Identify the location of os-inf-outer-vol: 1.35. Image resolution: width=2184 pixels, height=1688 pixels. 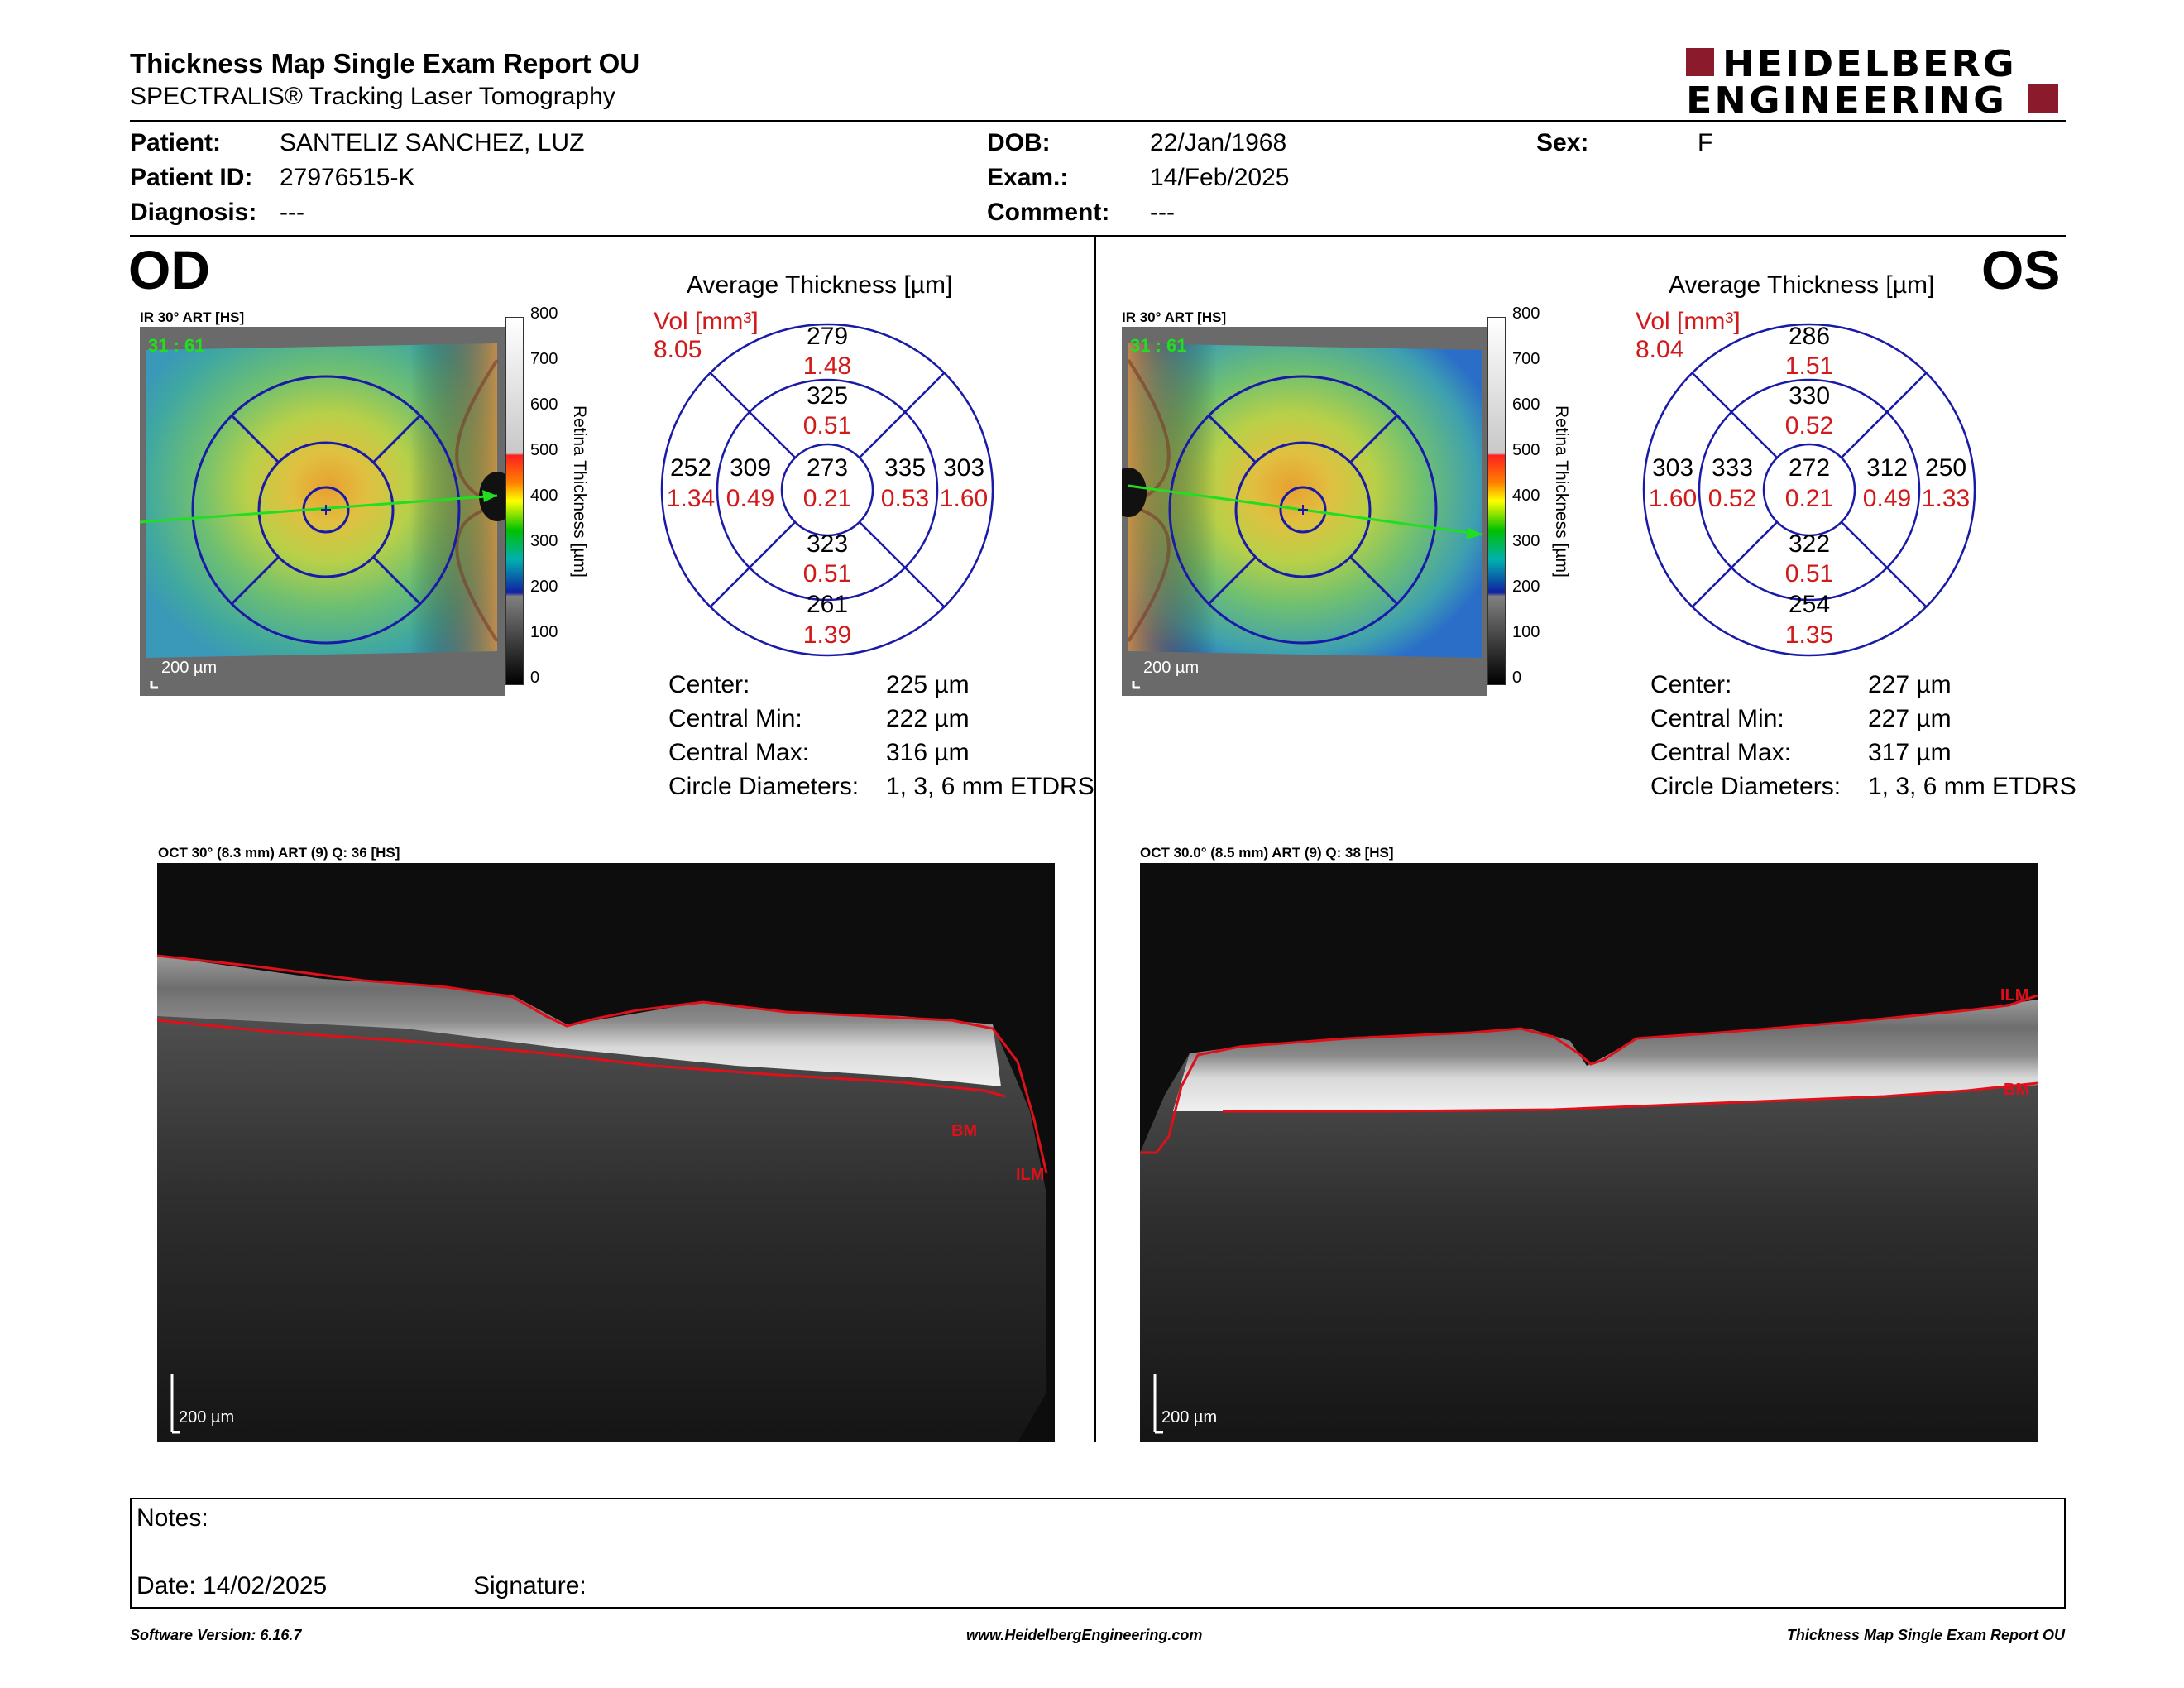
(1809, 635).